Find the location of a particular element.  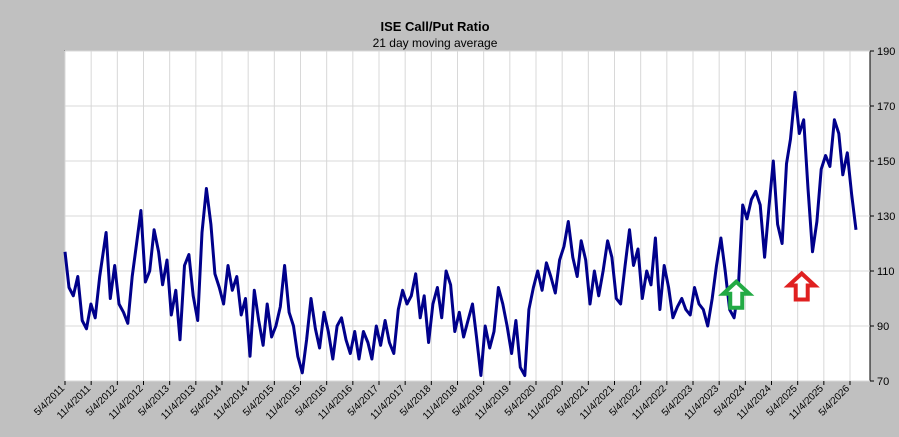

y-tick-label: 170 is located at coordinates (886, 107).